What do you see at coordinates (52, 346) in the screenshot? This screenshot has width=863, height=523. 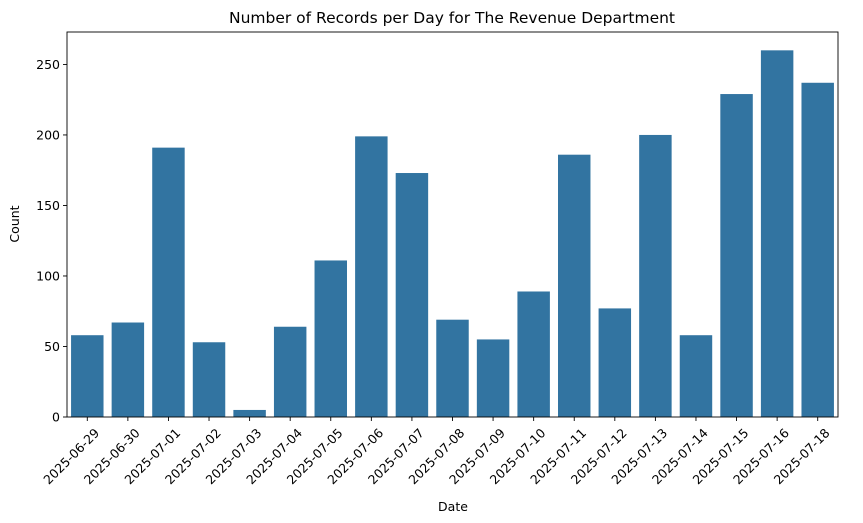 I see `y-tick-label: 50` at bounding box center [52, 346].